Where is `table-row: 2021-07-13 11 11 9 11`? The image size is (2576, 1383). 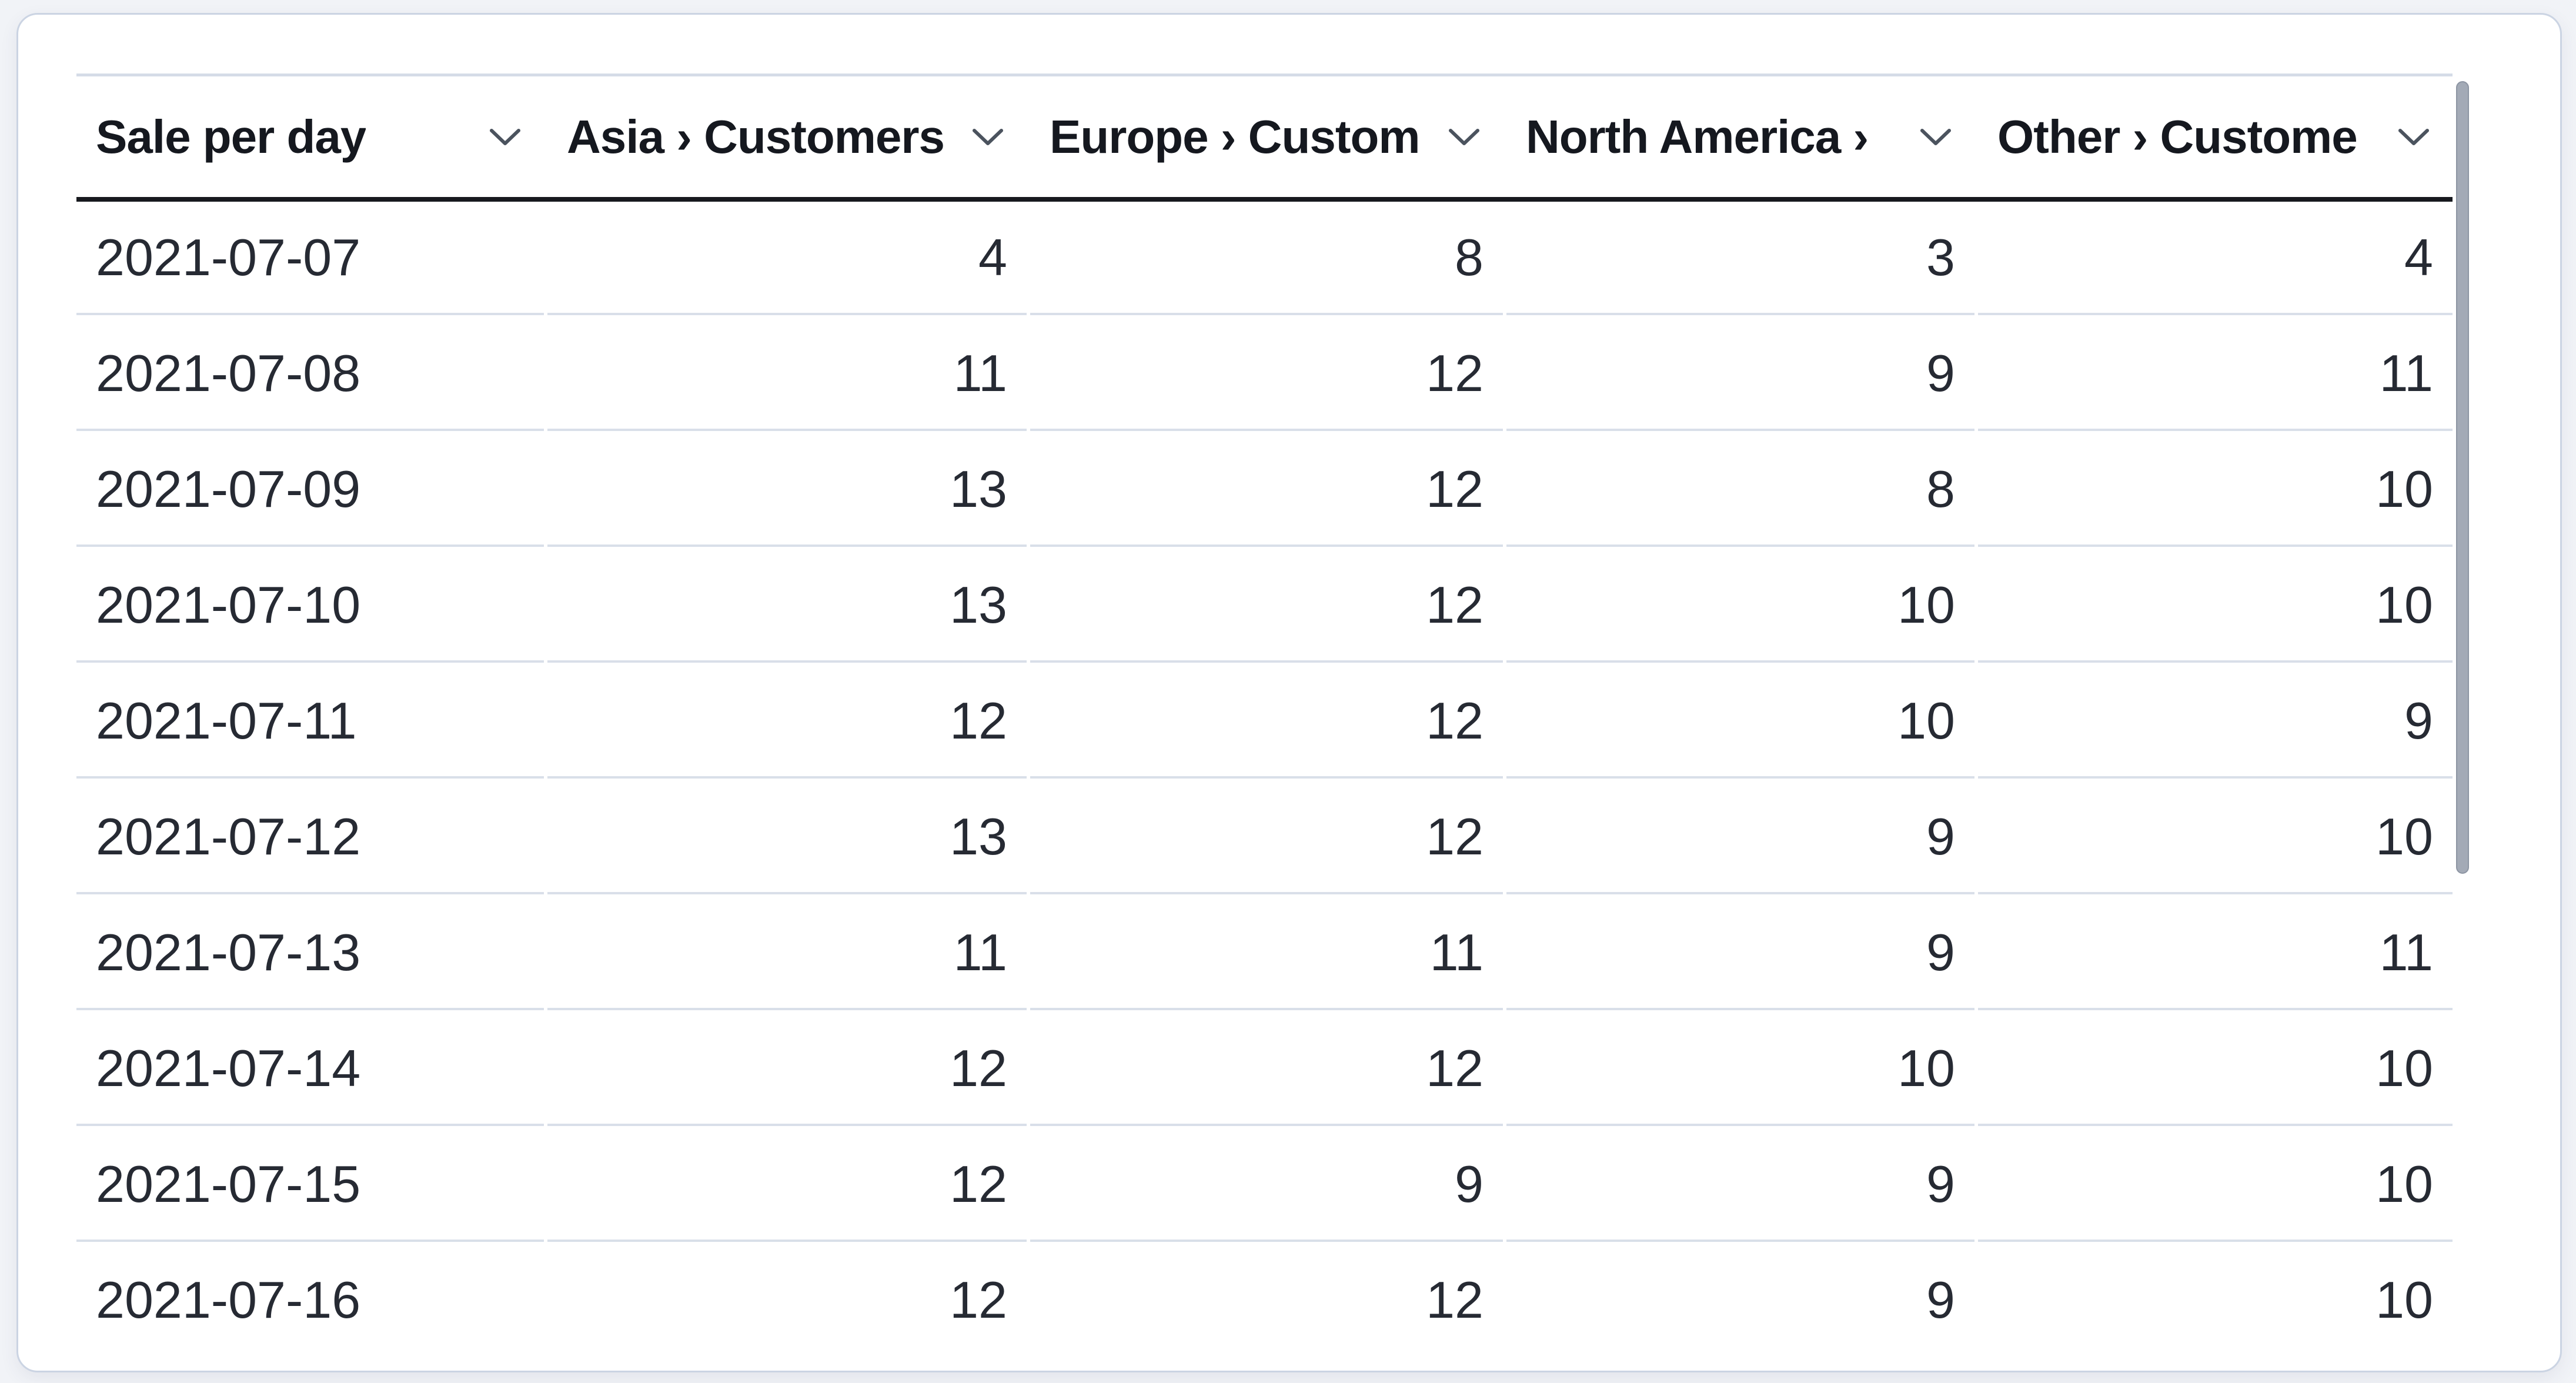 table-row: 2021-07-13 11 11 9 11 is located at coordinates (1264, 955).